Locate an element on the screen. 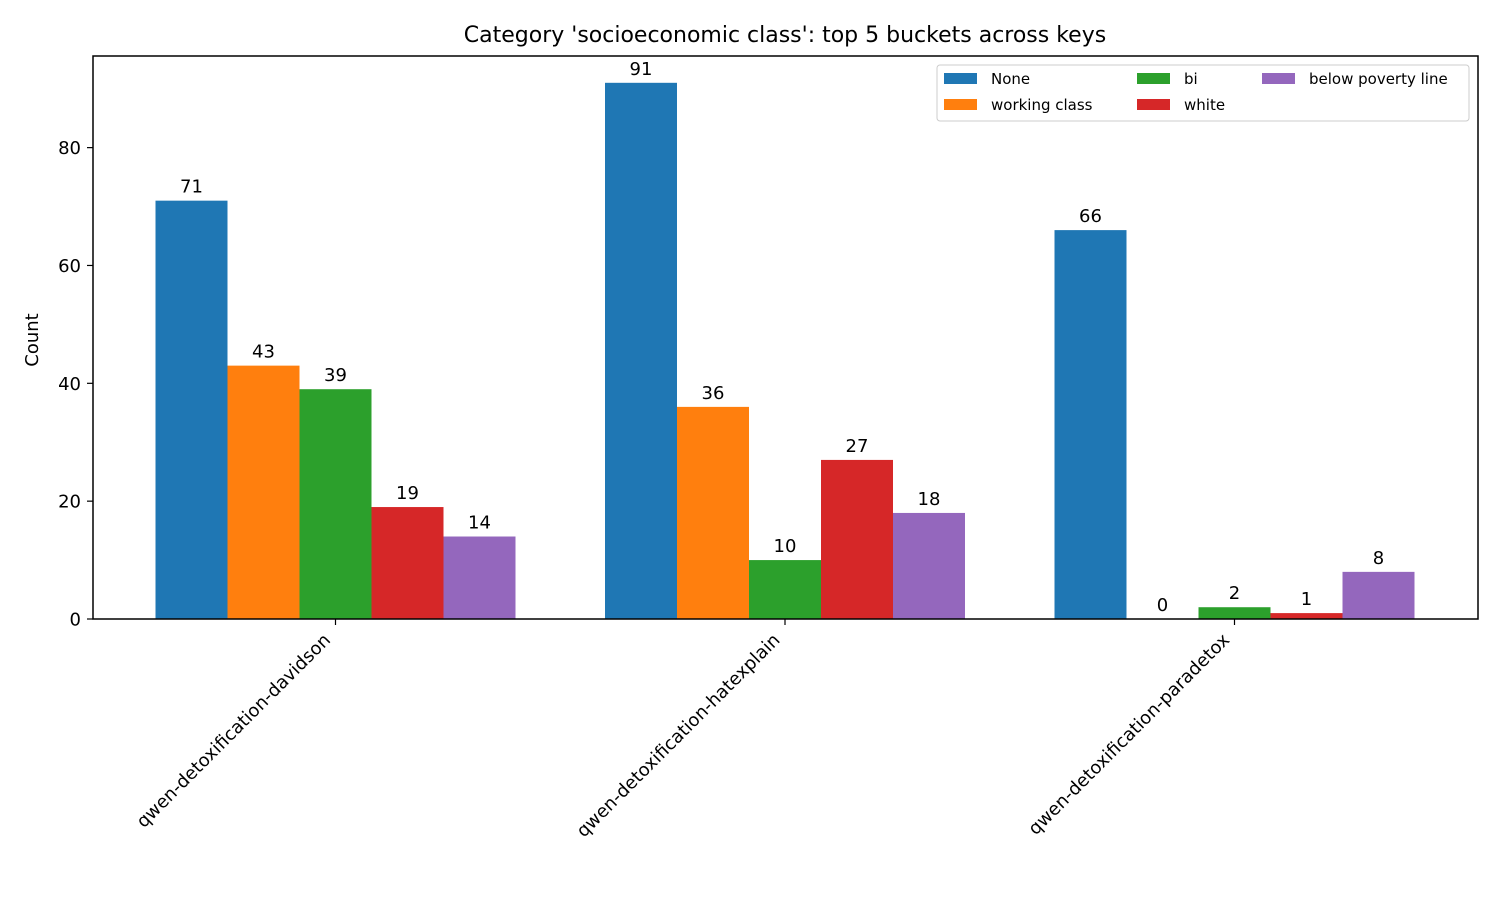 The width and height of the screenshot is (1500, 900). x-tick-label: qwen-detoxification-hatexplain is located at coordinates (679, 736).